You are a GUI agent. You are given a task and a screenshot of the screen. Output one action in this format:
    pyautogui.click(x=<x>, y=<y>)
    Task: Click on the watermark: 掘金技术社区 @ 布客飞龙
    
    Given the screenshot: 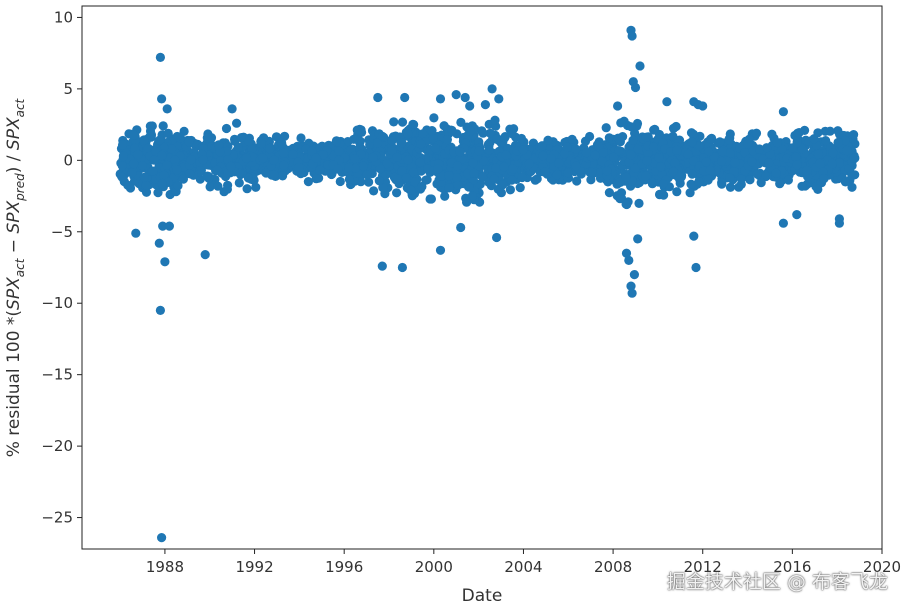 What is the action you would take?
    pyautogui.click(x=777, y=582)
    